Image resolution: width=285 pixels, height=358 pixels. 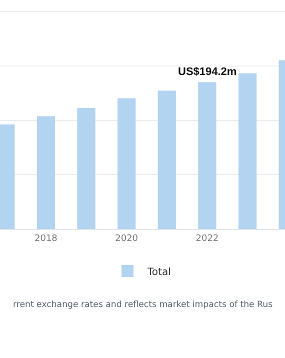 What do you see at coordinates (207, 239) in the screenshot?
I see `x-tick-label: 2022` at bounding box center [207, 239].